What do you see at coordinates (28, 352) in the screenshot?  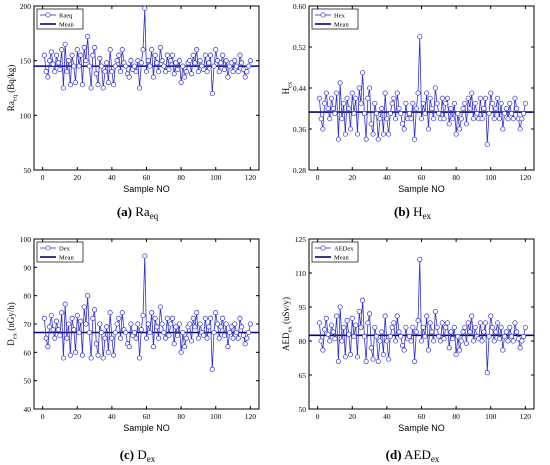 I see `y-tick-label: 60` at bounding box center [28, 352].